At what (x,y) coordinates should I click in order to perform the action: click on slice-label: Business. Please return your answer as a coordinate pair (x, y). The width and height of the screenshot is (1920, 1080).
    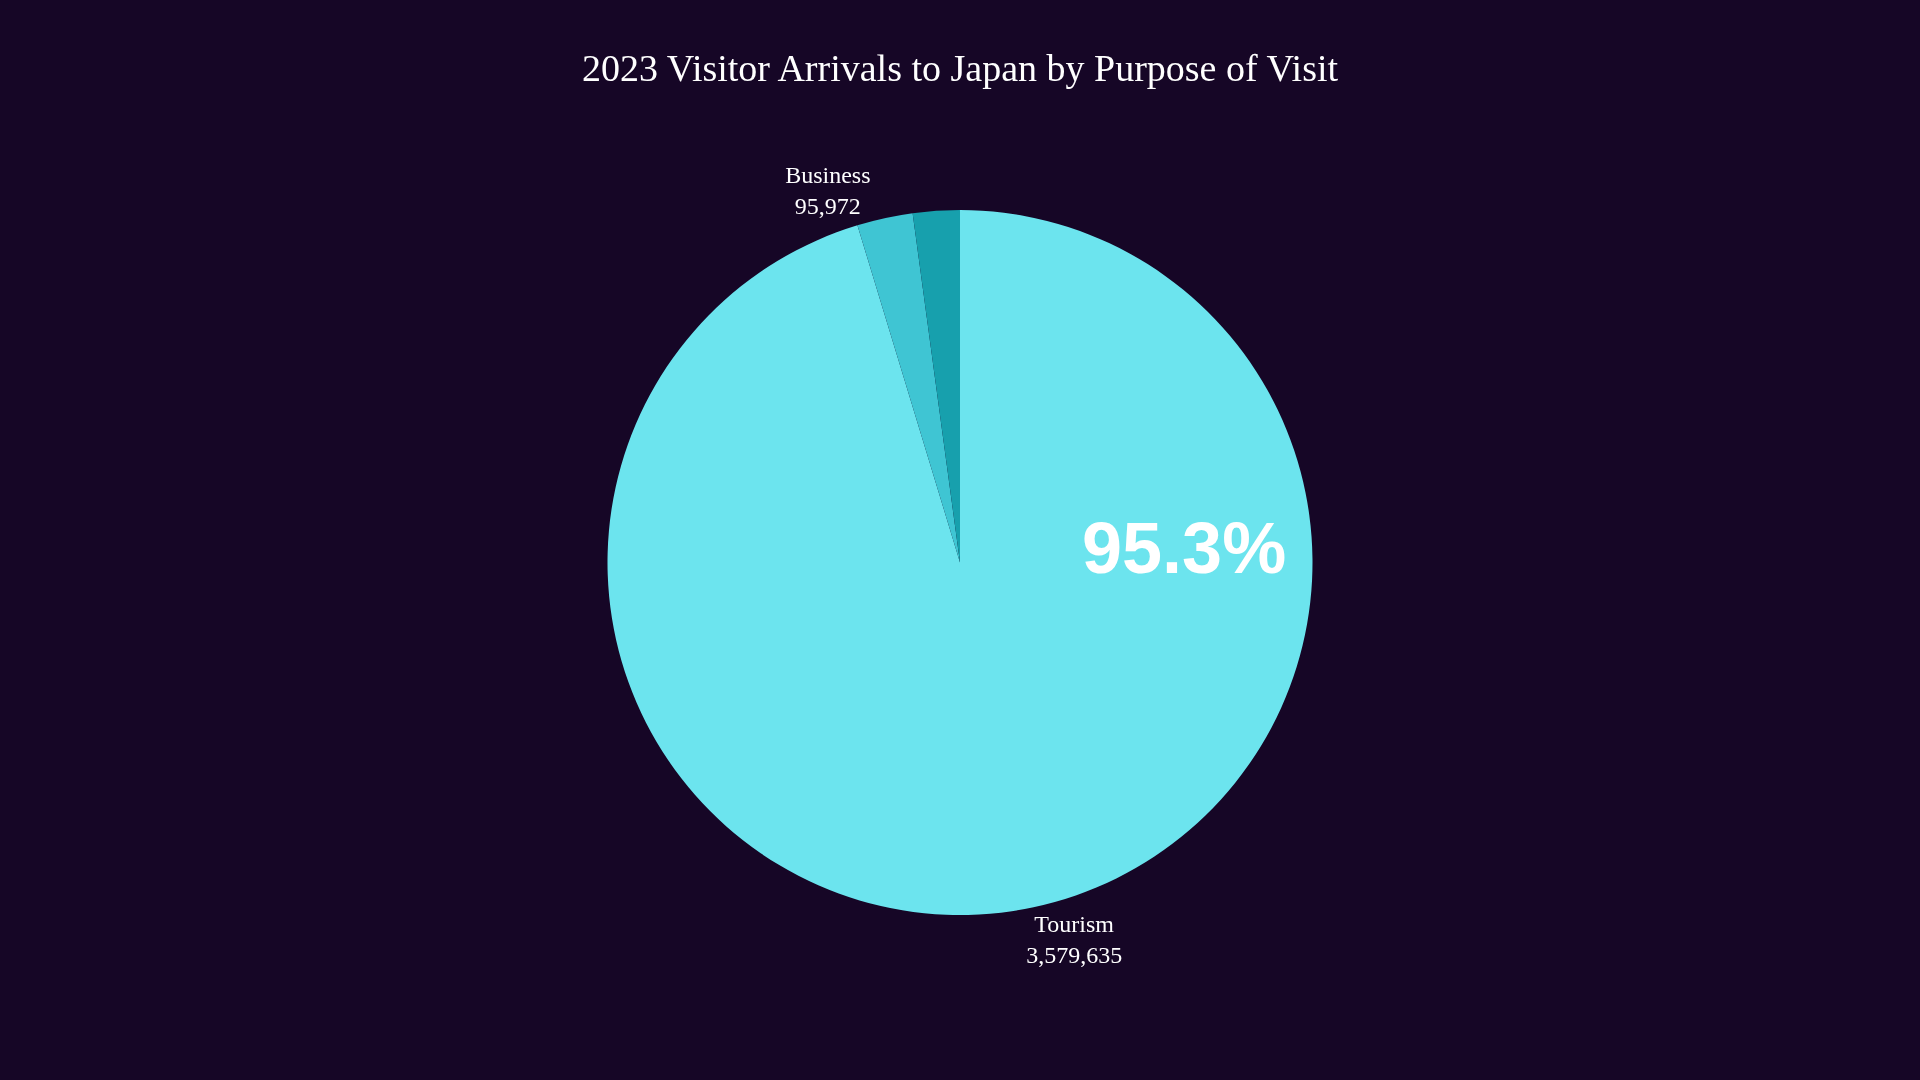
    Looking at the image, I should click on (828, 175).